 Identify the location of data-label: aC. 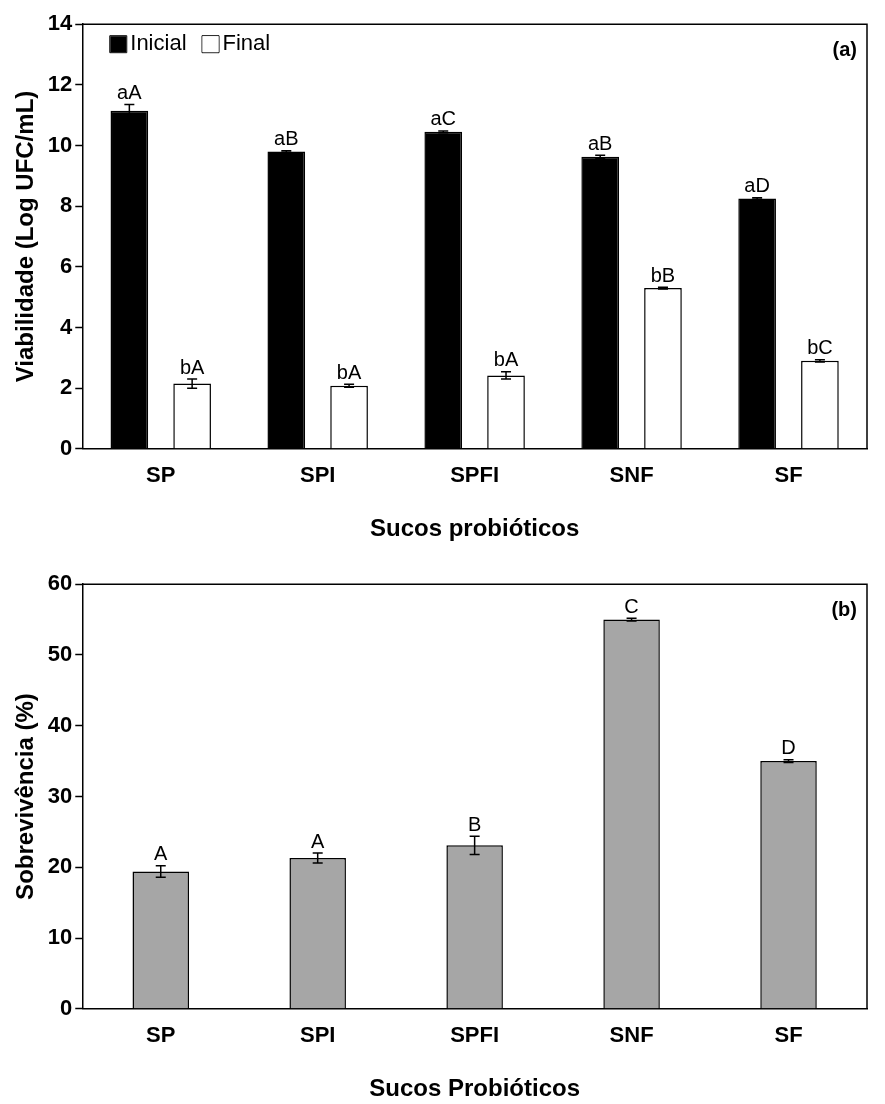
(443, 118).